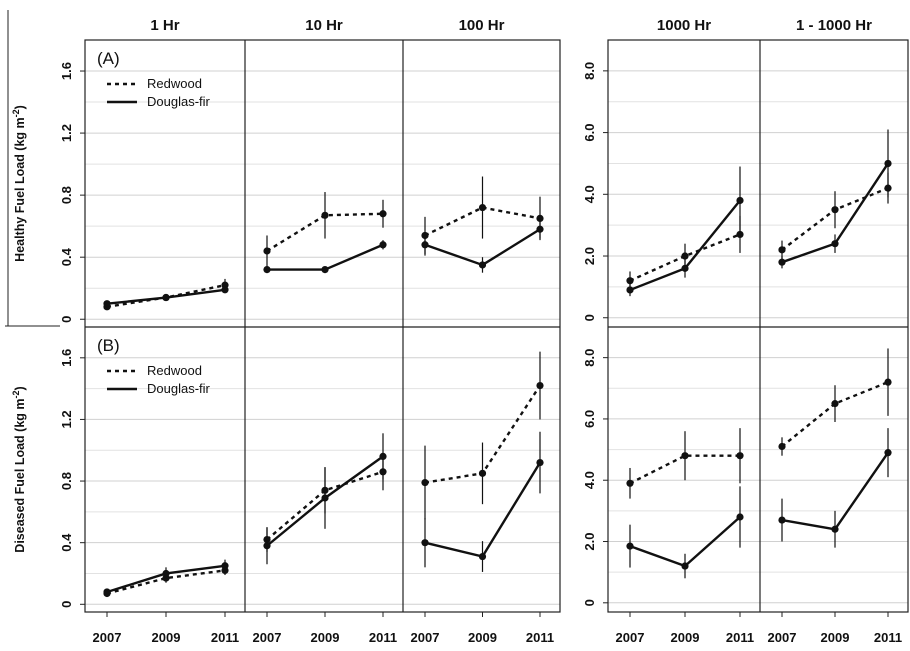 The image size is (910, 651). I want to click on column-title: 10 Hr, so click(324, 25).